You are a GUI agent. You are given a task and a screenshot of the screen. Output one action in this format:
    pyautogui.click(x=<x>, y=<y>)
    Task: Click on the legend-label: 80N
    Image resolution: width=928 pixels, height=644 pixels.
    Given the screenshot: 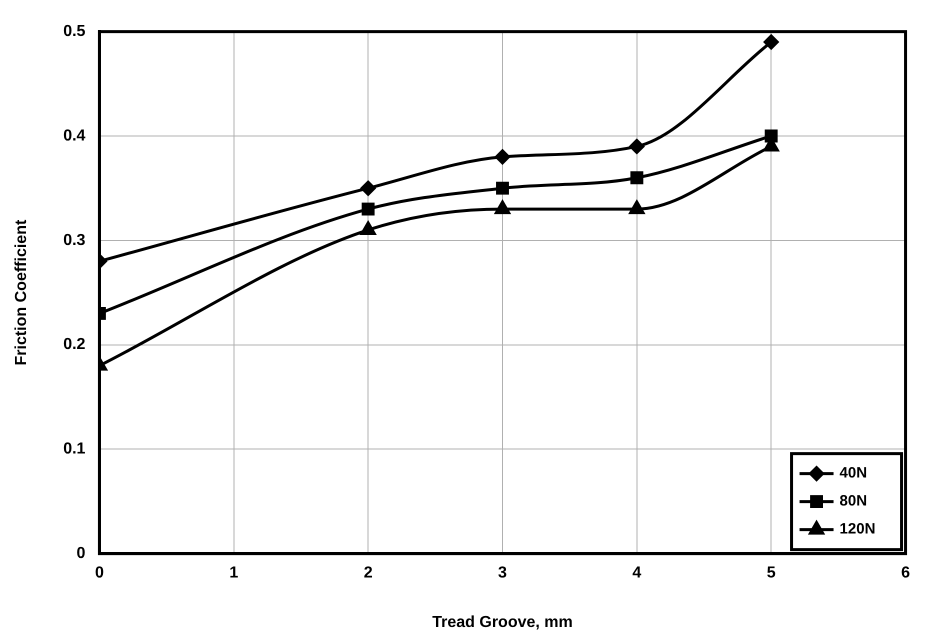 What is the action you would take?
    pyautogui.click(x=854, y=501)
    